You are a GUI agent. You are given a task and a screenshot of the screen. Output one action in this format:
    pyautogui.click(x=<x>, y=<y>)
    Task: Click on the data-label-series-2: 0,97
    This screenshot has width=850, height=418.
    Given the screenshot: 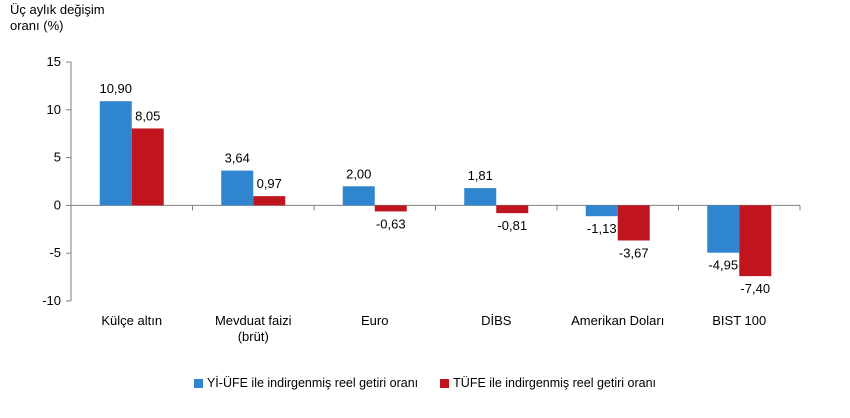 What is the action you would take?
    pyautogui.click(x=269, y=183)
    